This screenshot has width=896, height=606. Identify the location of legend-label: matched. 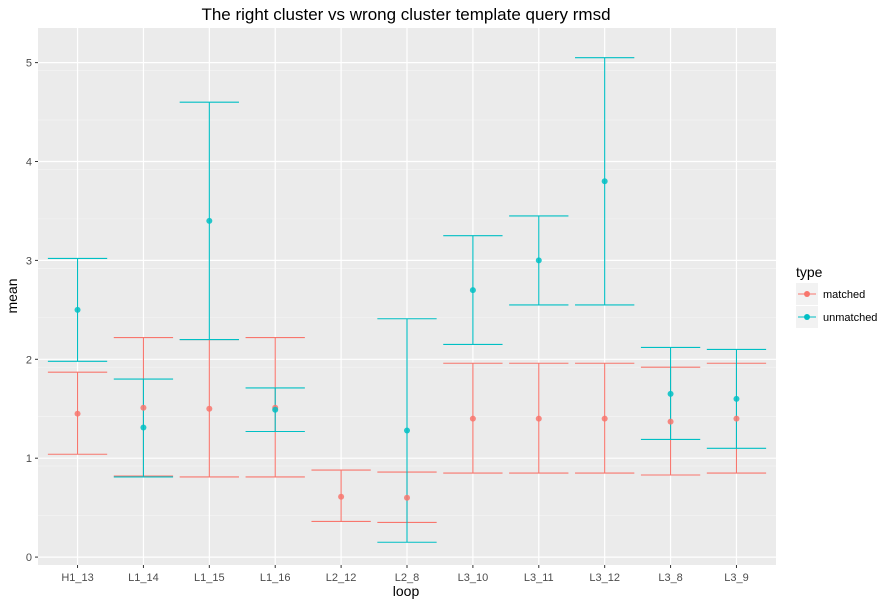
(844, 295).